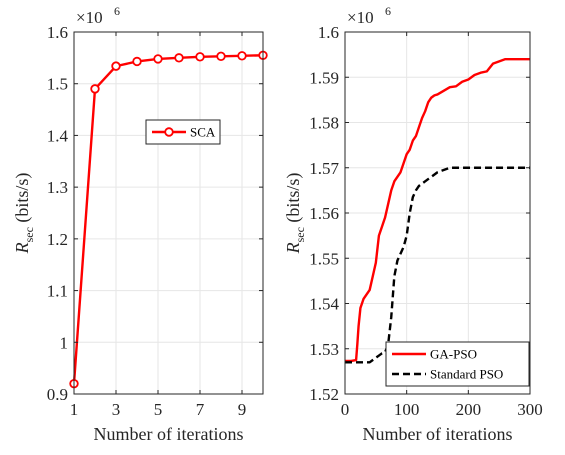 This screenshot has height=455, width=565. What do you see at coordinates (57, 187) in the screenshot?
I see `y-tick-label: 1.3` at bounding box center [57, 187].